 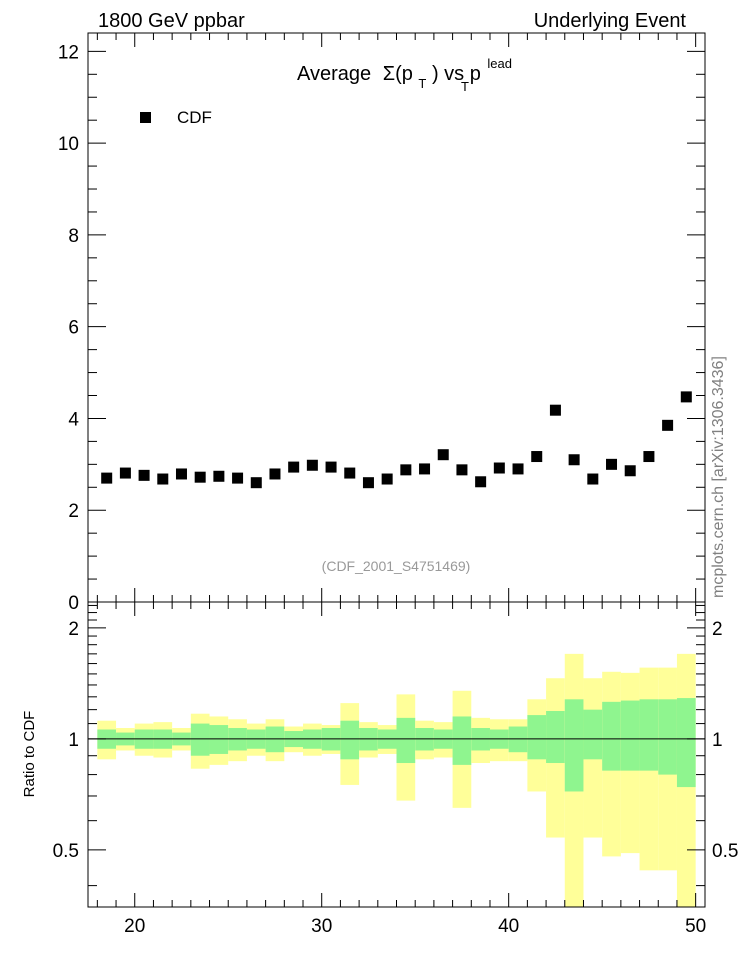 I want to click on title-sigma-sub: T, so click(x=422, y=83).